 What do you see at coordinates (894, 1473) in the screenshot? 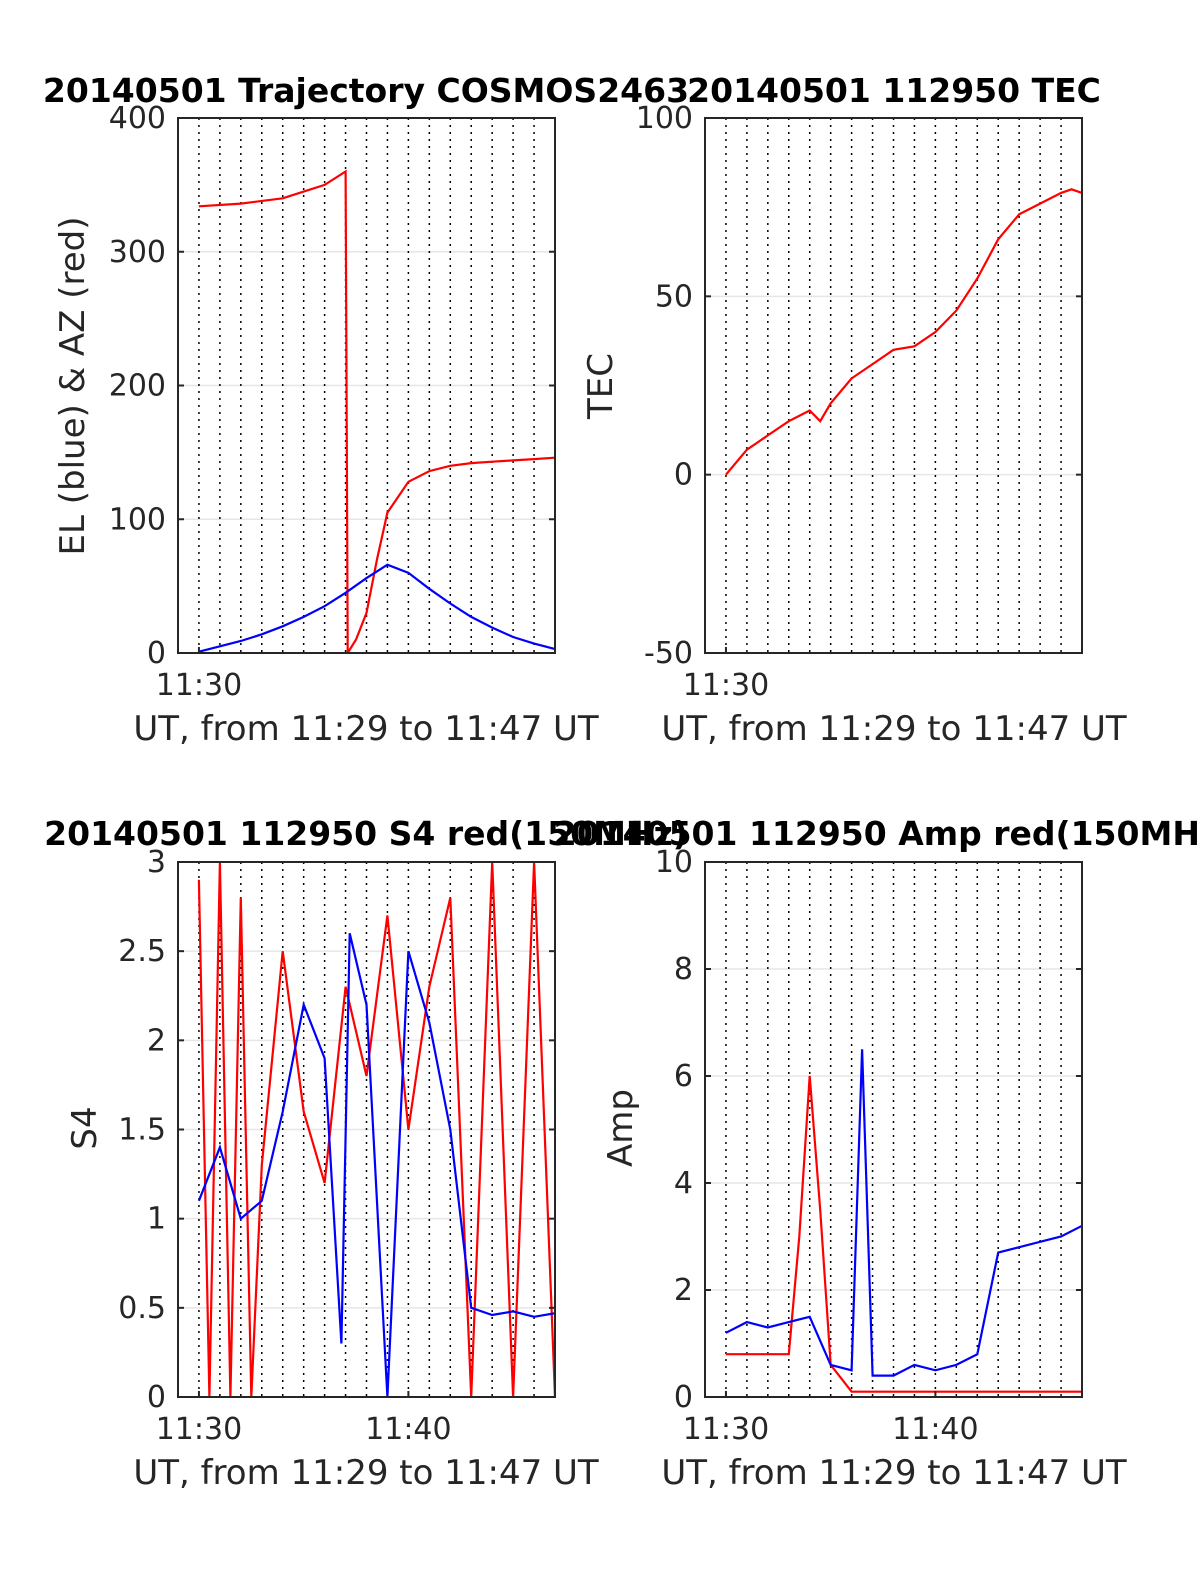
I see `amp-xlabel: UT, from 11:29 to 11:47 UT` at bounding box center [894, 1473].